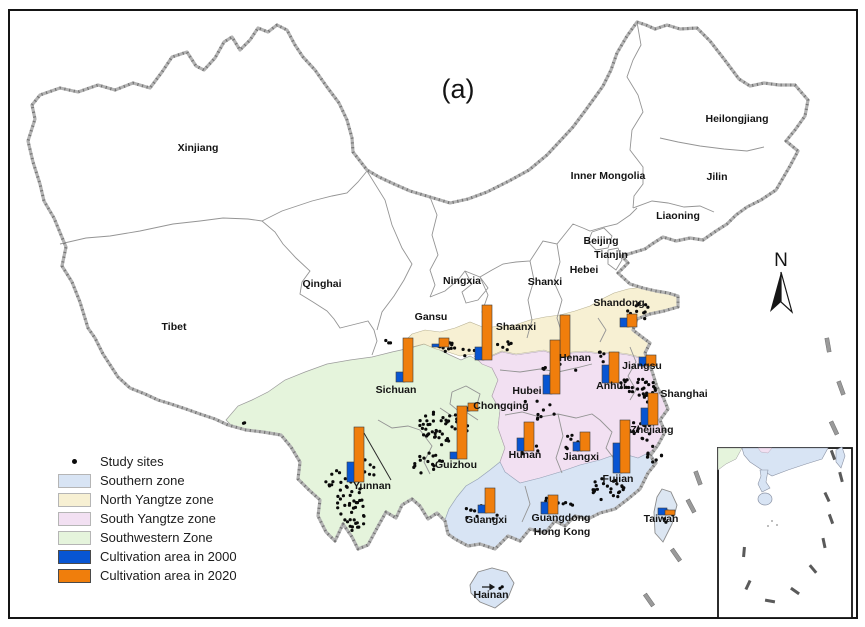 The image size is (865, 627). I want to click on inset-southwestern-corner, so click(730, 459).